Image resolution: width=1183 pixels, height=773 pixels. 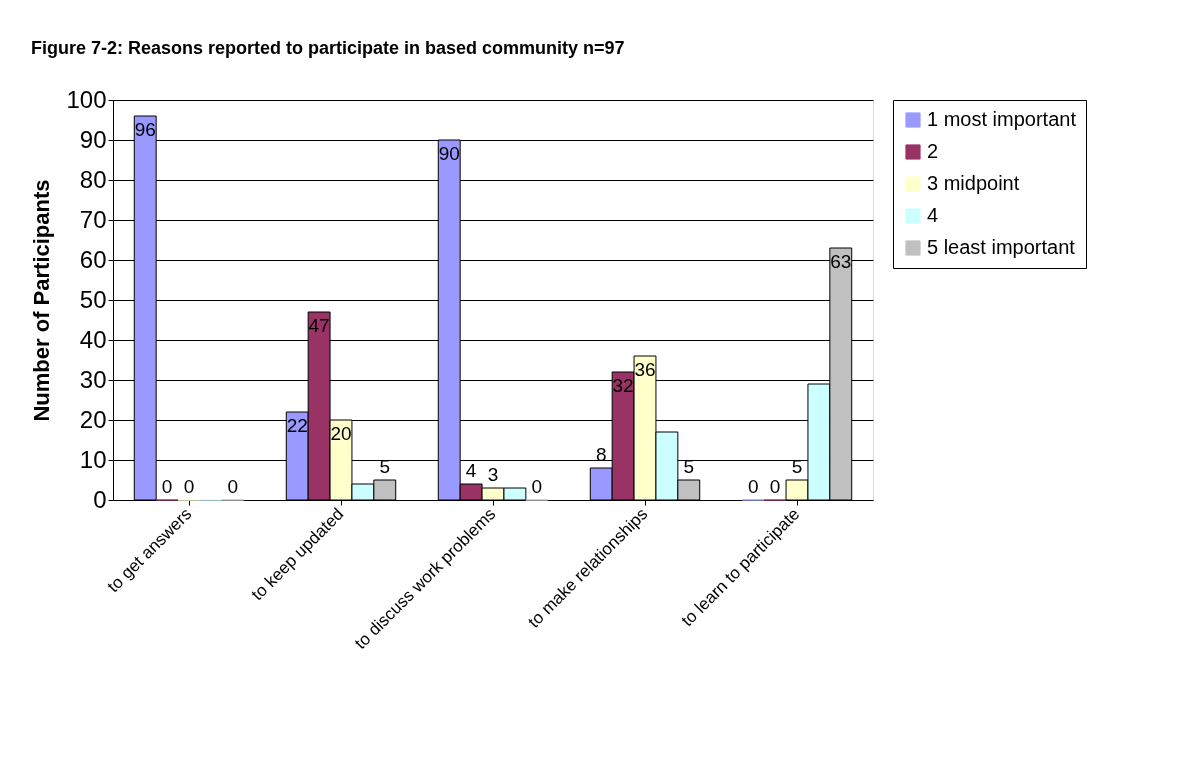 I want to click on y-tick-label: 20, so click(x=93, y=419).